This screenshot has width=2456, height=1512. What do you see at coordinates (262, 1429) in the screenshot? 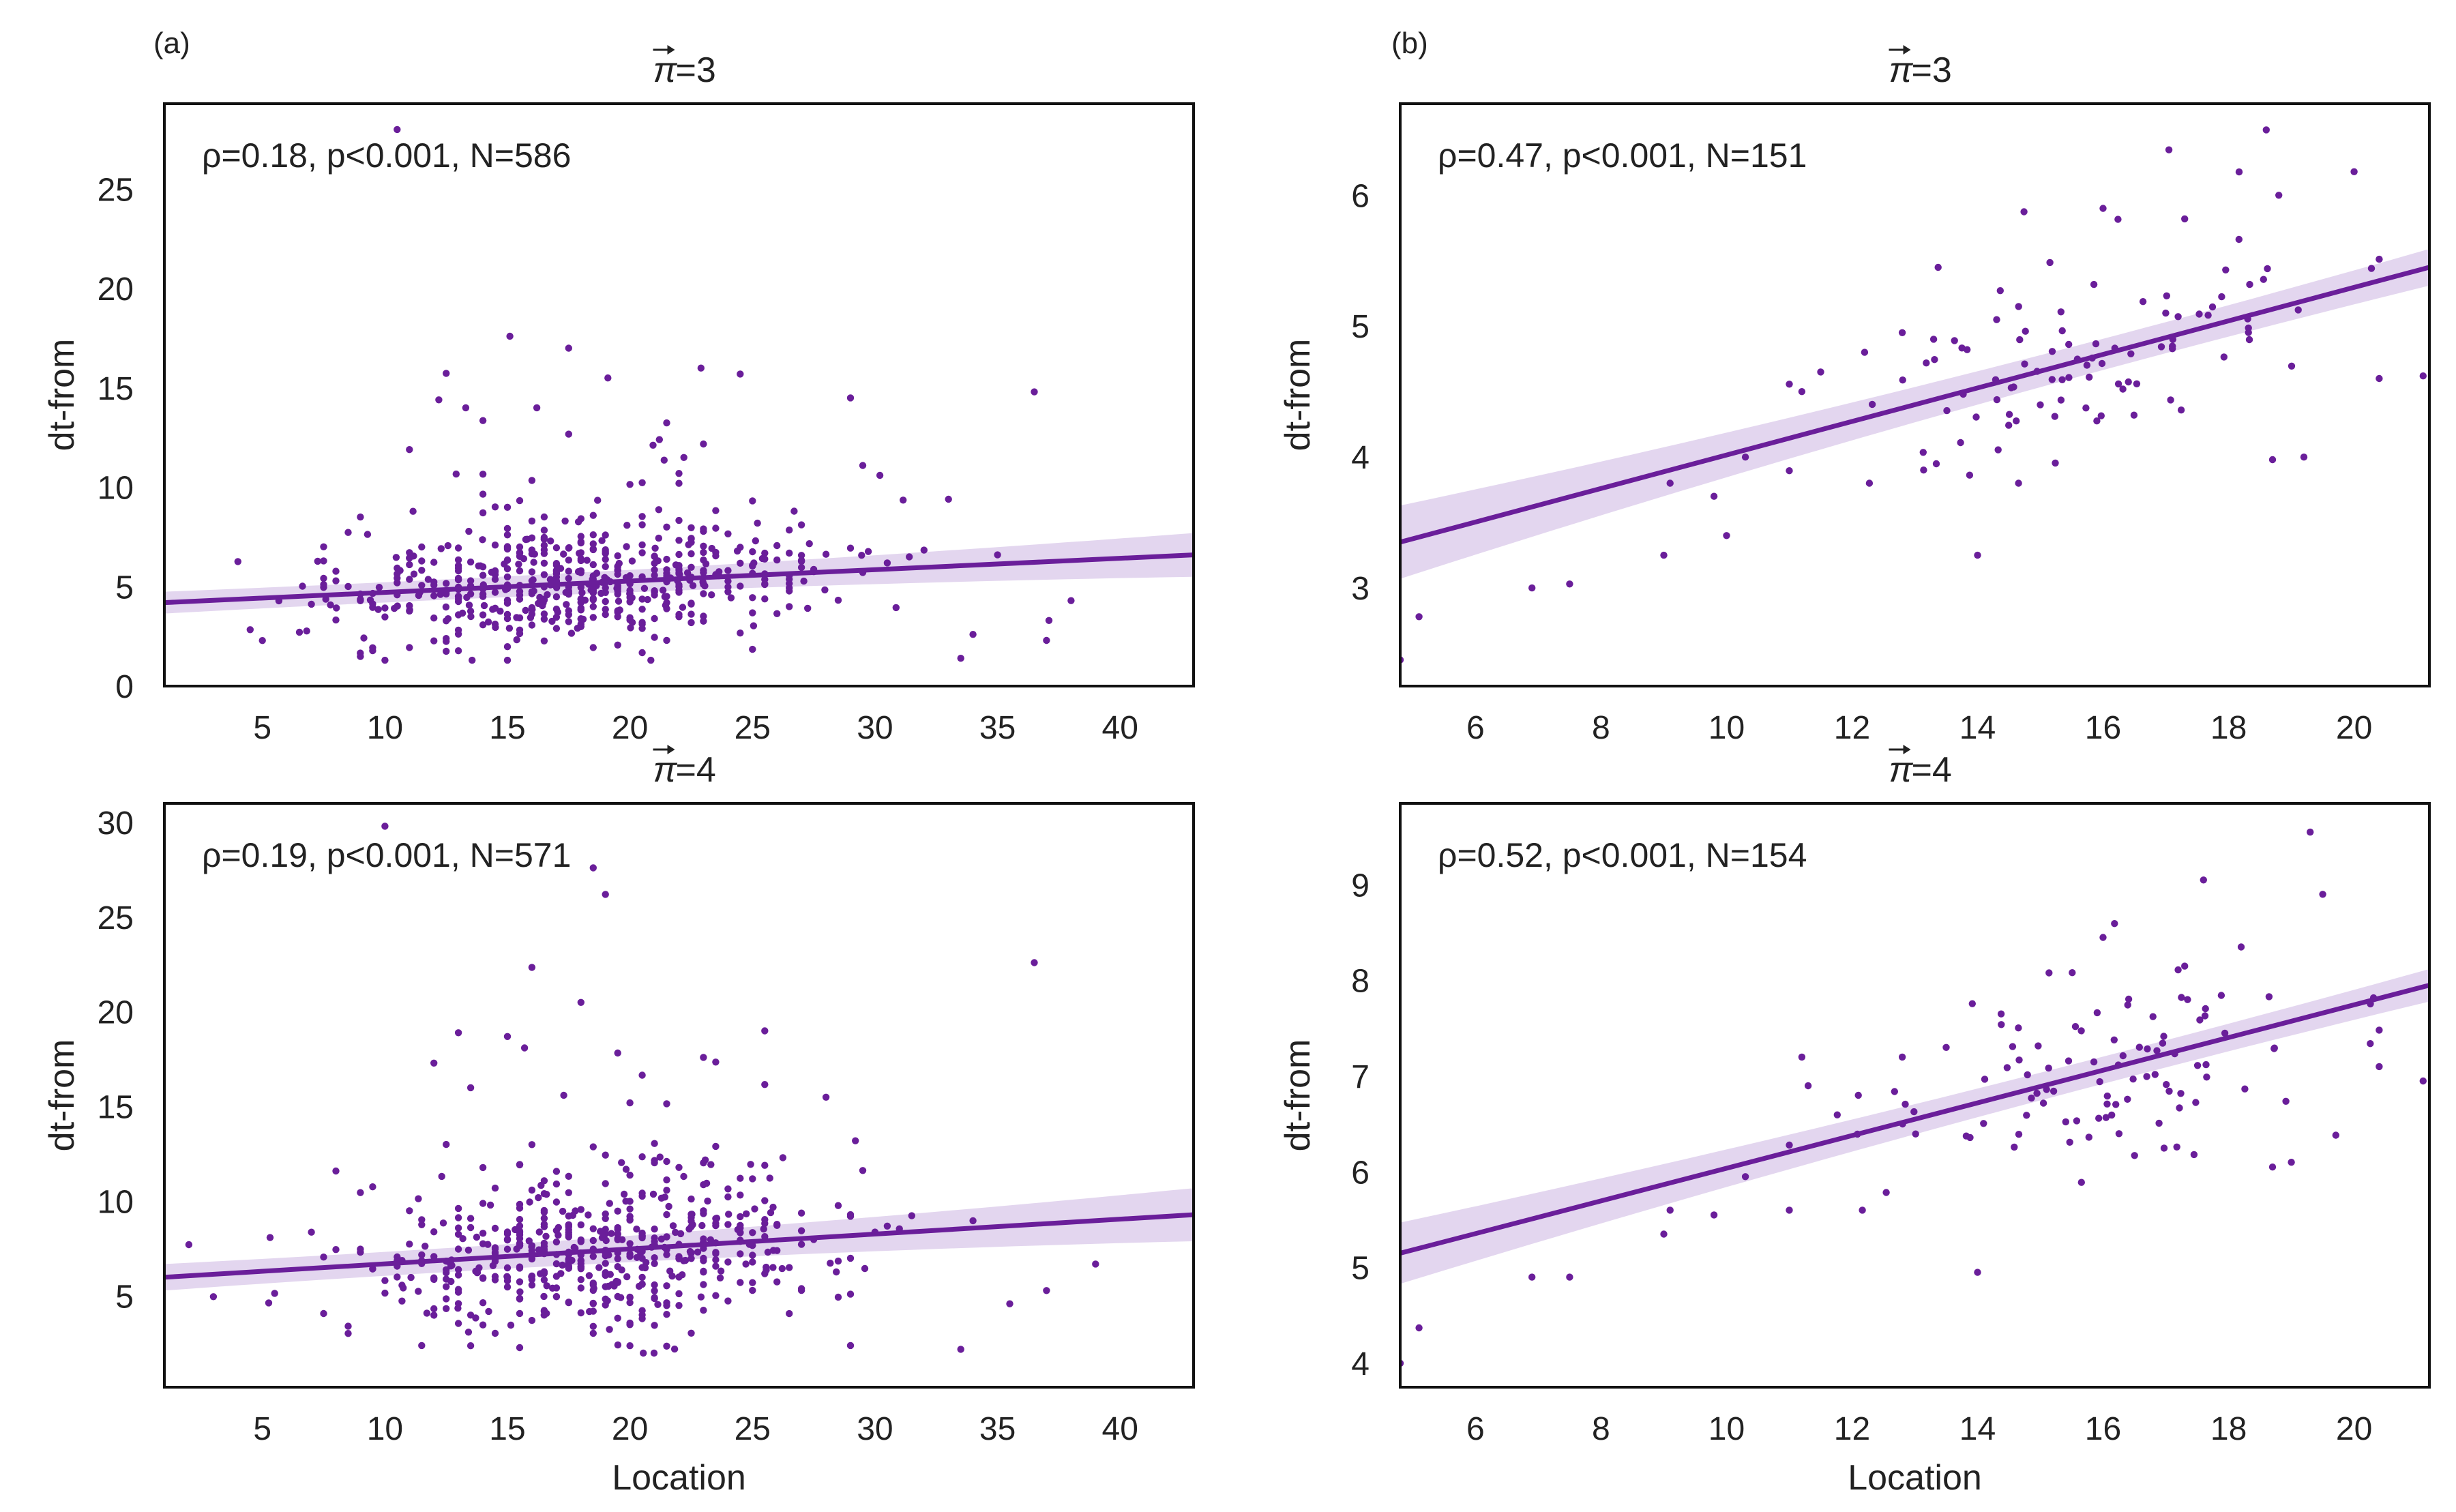
I see `x-tick-label: 5` at bounding box center [262, 1429].